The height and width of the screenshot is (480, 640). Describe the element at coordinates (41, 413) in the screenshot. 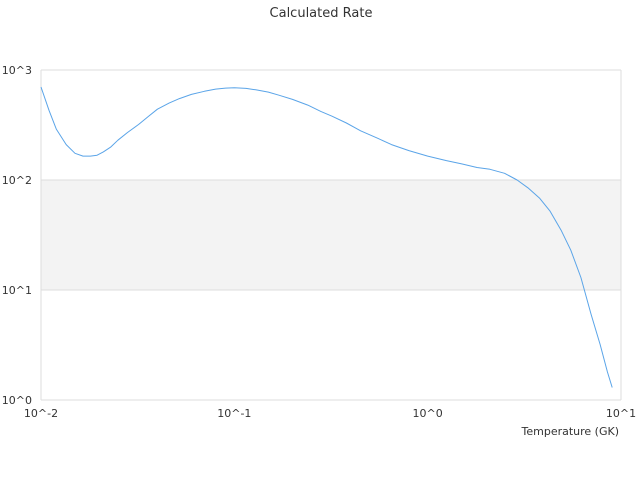

I see `x-tick-label: 10^-2` at that location.